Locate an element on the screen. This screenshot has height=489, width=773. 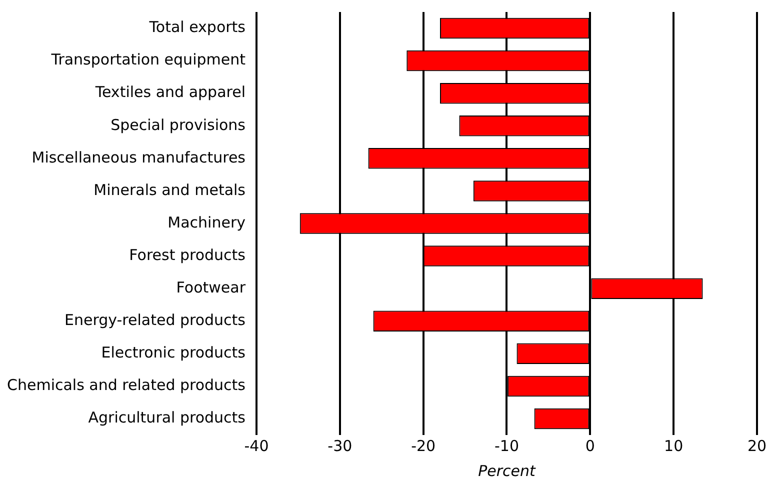
y-tick-label: Electronic products is located at coordinates (173, 353).